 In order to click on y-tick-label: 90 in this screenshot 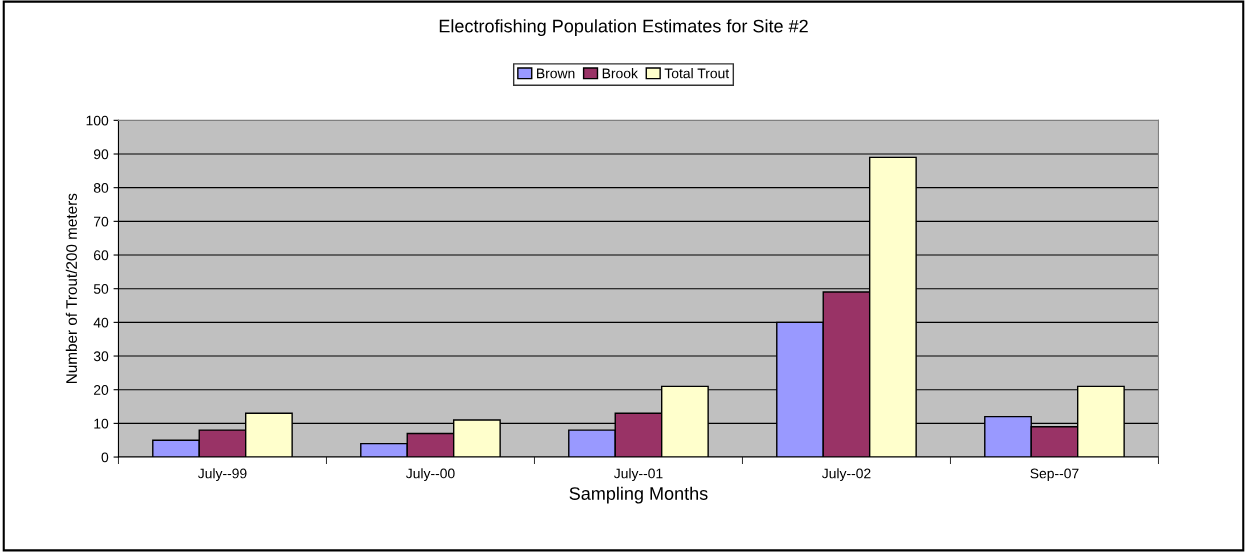, I will do `click(101, 154)`.